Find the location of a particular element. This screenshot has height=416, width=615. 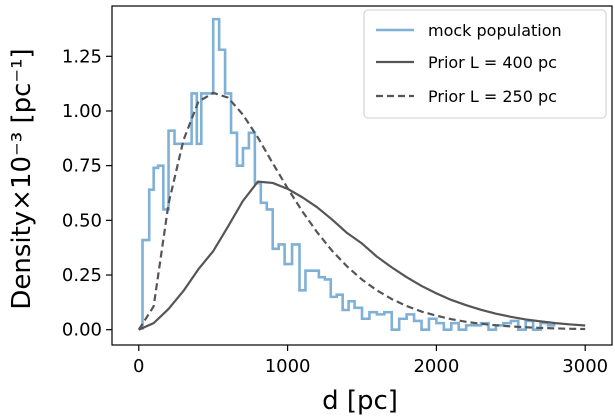

legend-entry-mock-population-label: mock population is located at coordinates (495, 30).